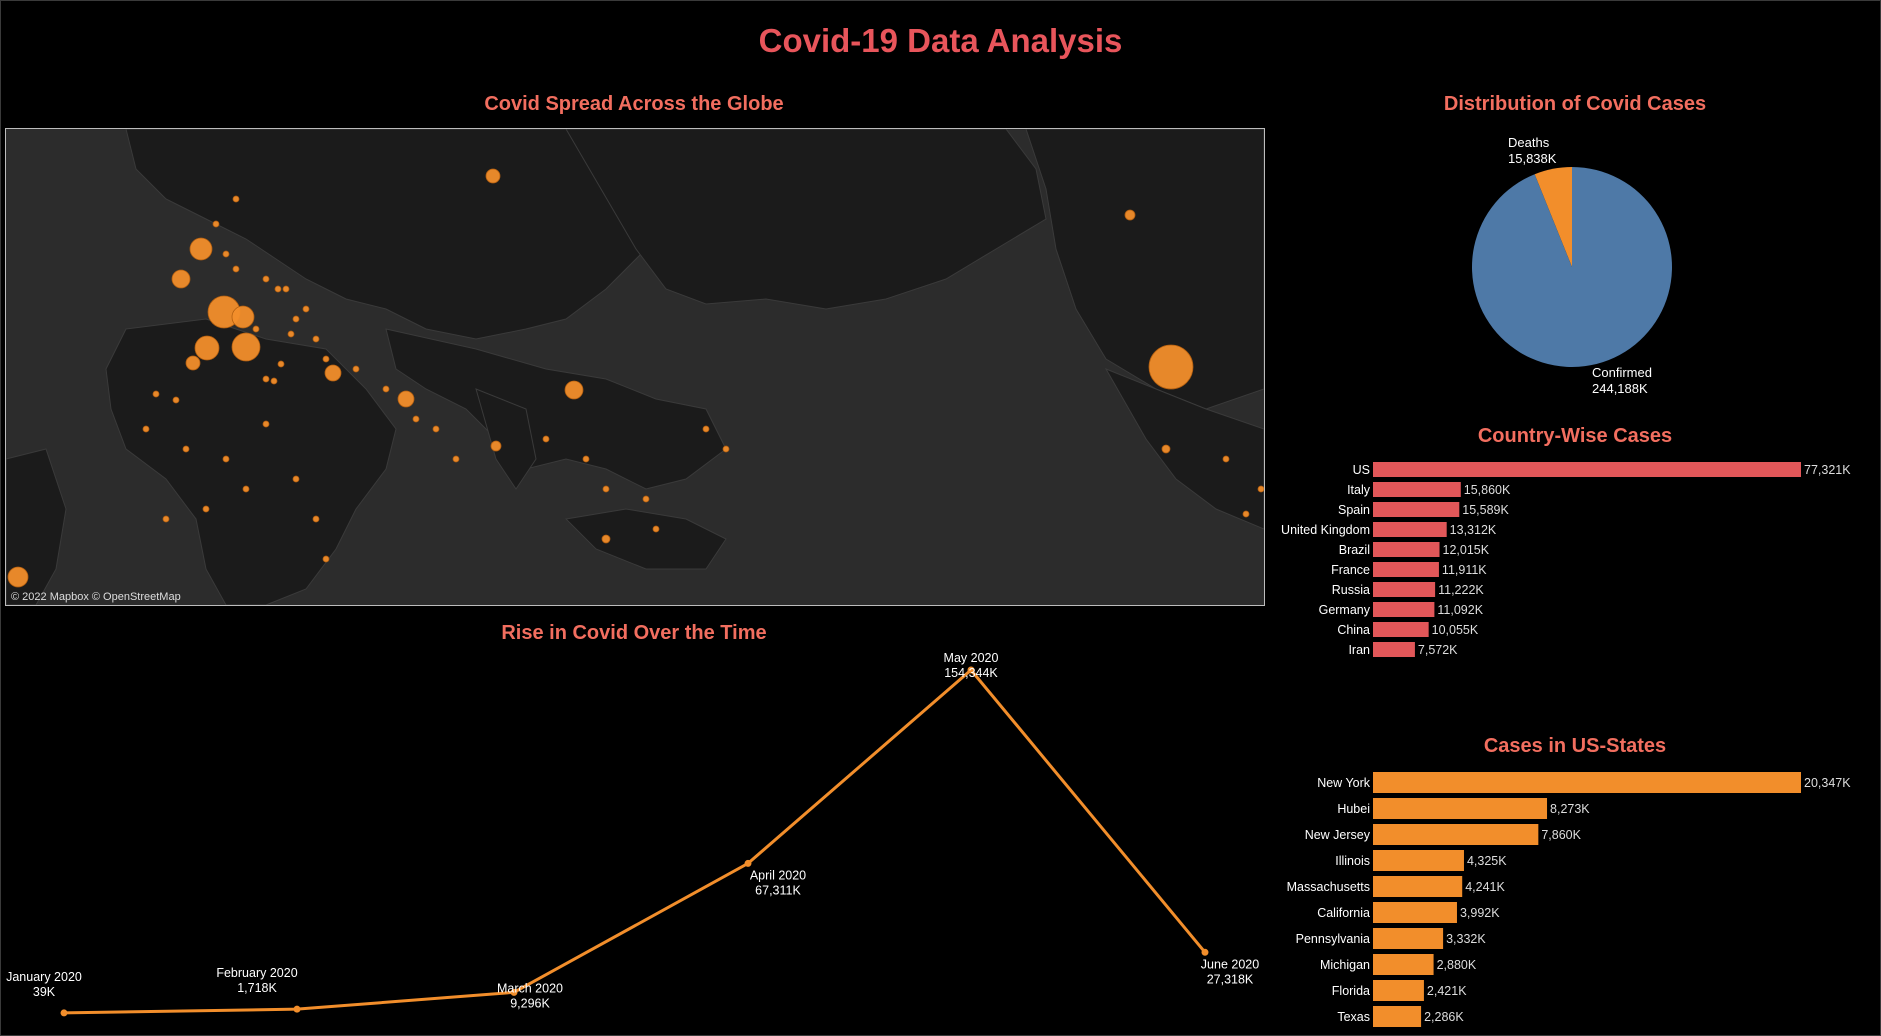  What do you see at coordinates (806, 219) in the screenshot?
I see `map-landmass` at bounding box center [806, 219].